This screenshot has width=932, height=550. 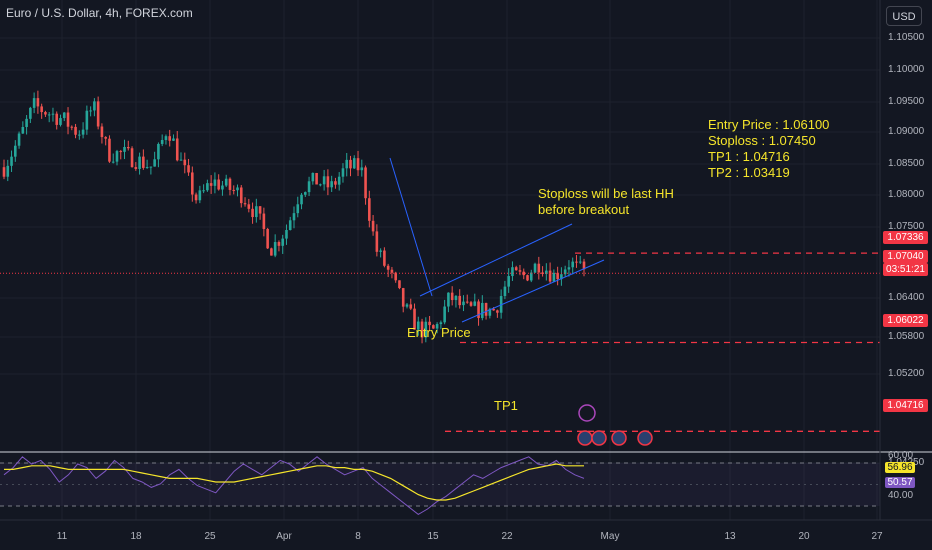 What do you see at coordinates (906, 373) in the screenshot?
I see `price-tick: 1.05200` at bounding box center [906, 373].